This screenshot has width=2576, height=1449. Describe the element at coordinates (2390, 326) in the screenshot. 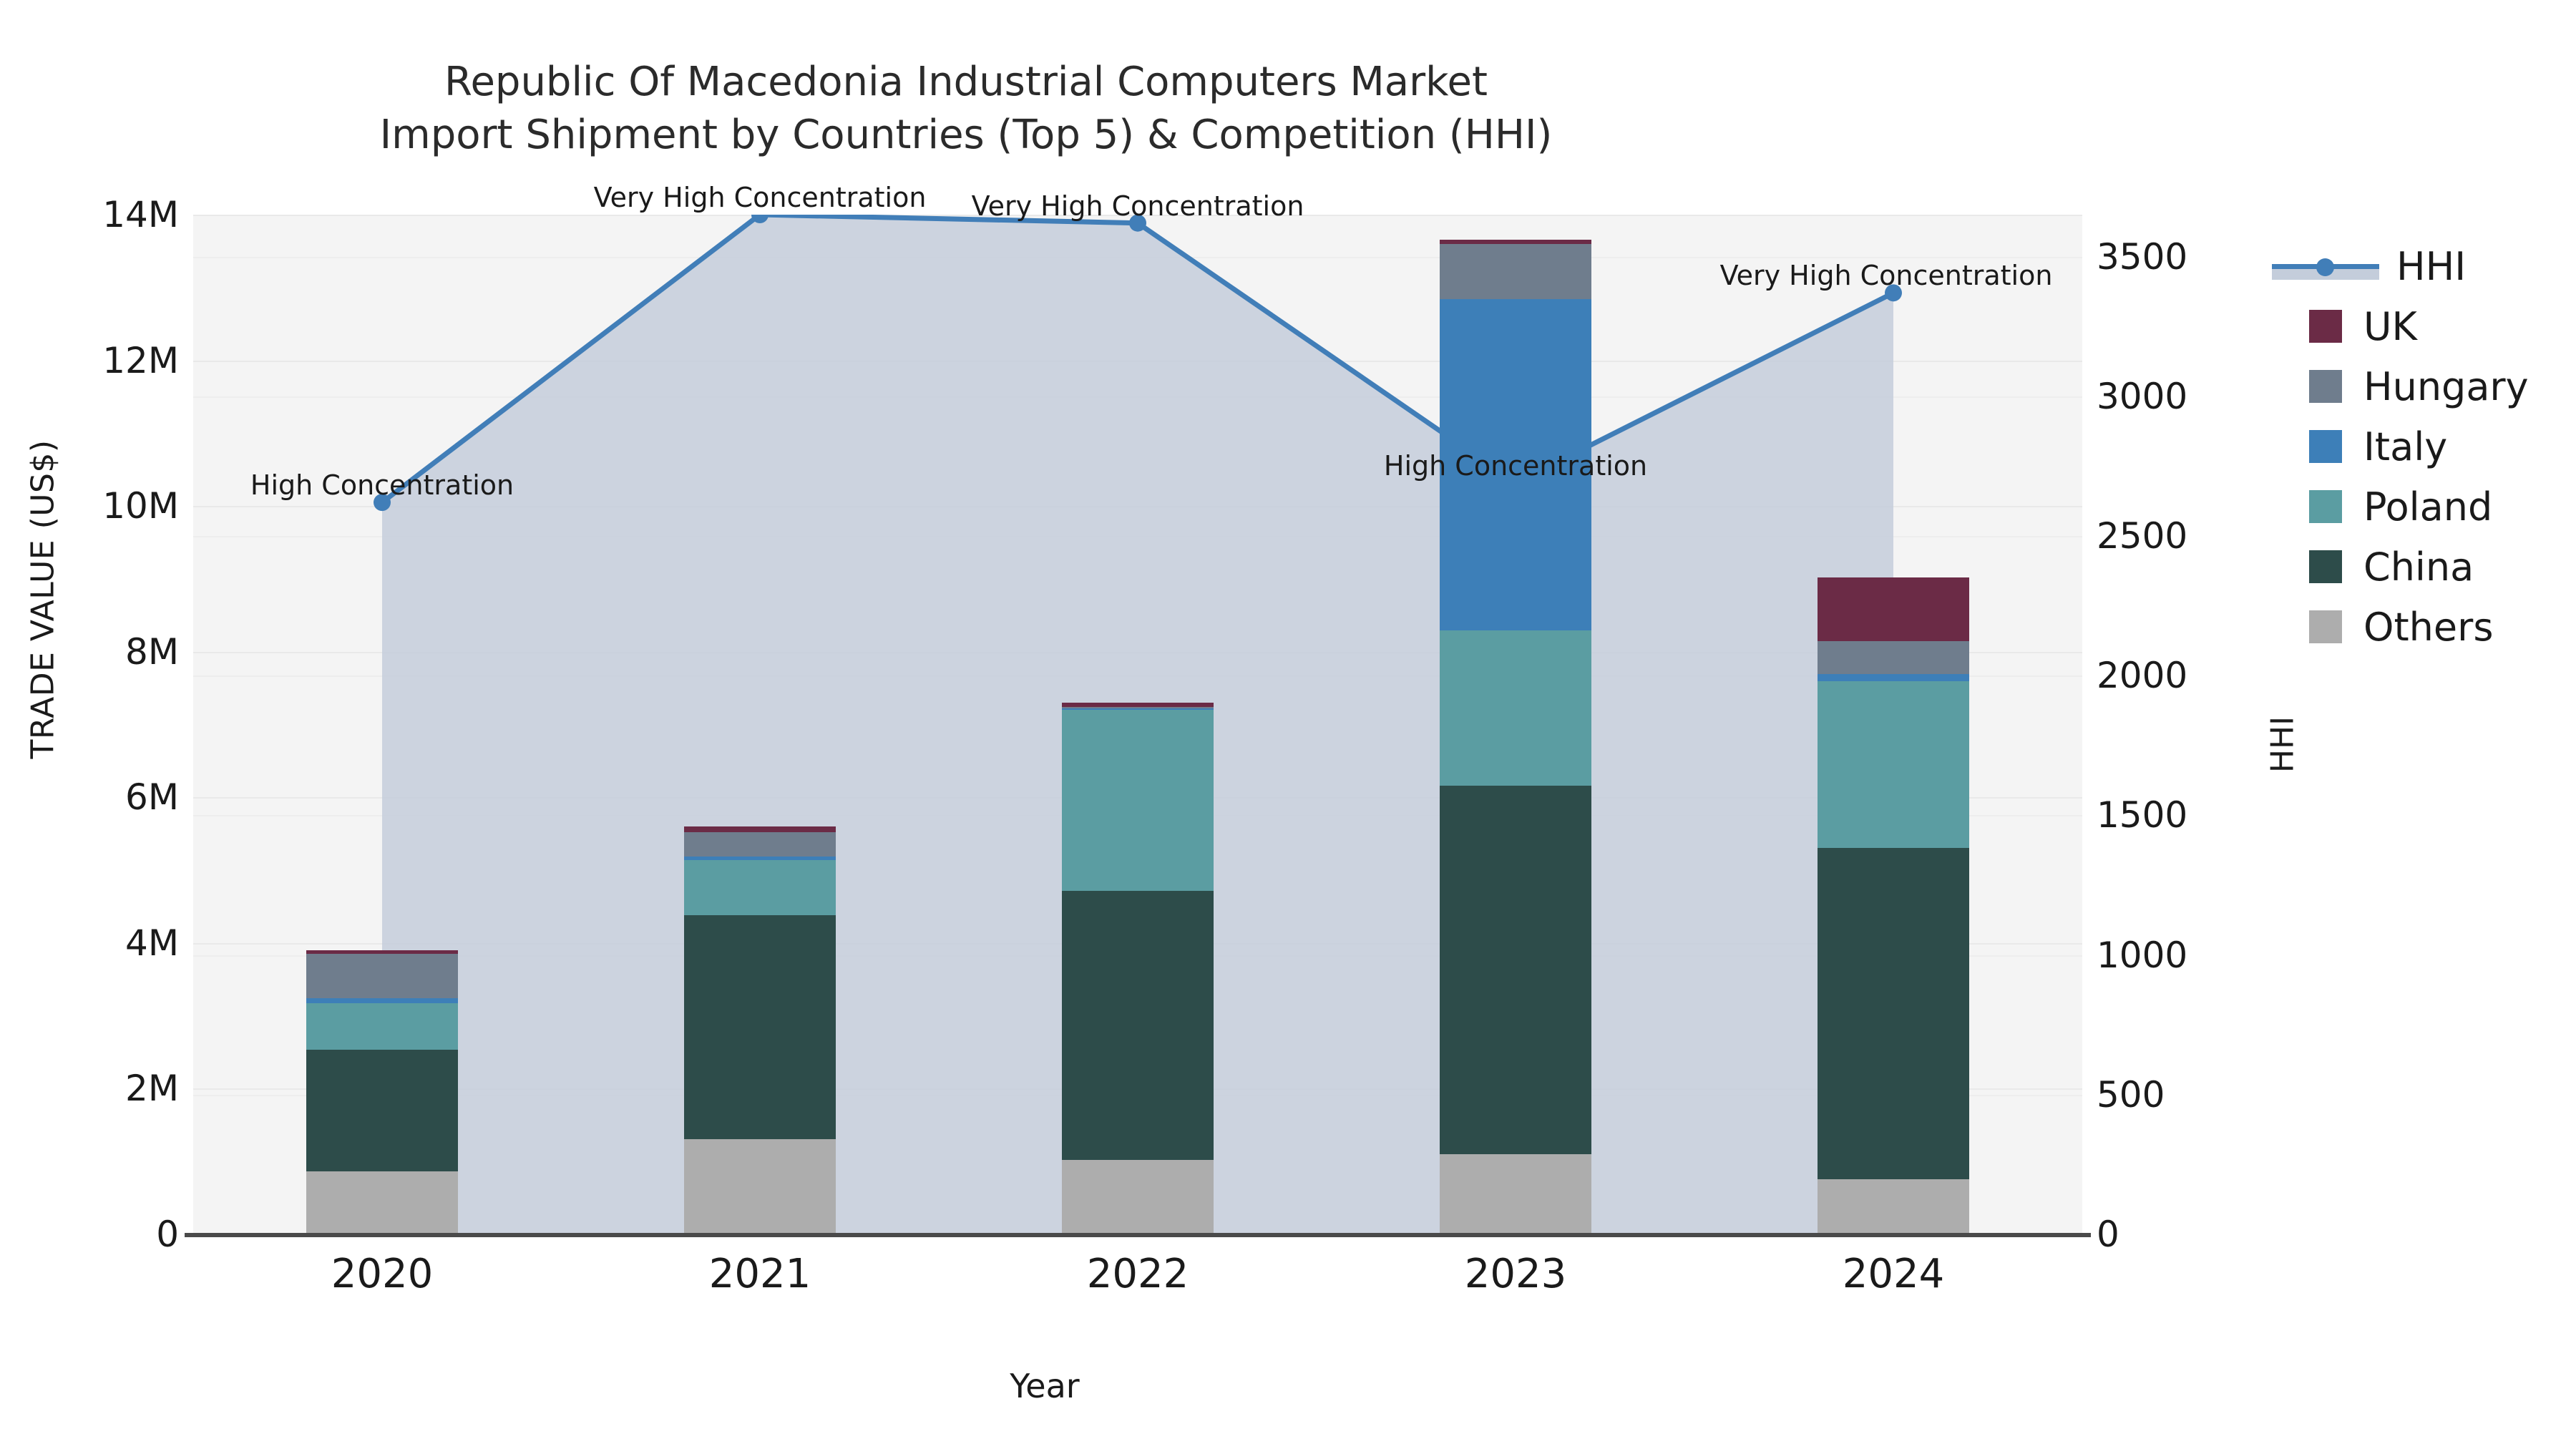

I see `legend-label: UK` at that location.